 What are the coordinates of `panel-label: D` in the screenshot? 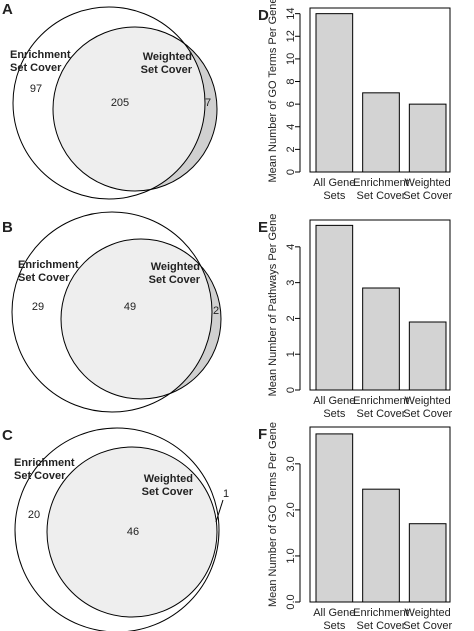 It's located at (263, 15).